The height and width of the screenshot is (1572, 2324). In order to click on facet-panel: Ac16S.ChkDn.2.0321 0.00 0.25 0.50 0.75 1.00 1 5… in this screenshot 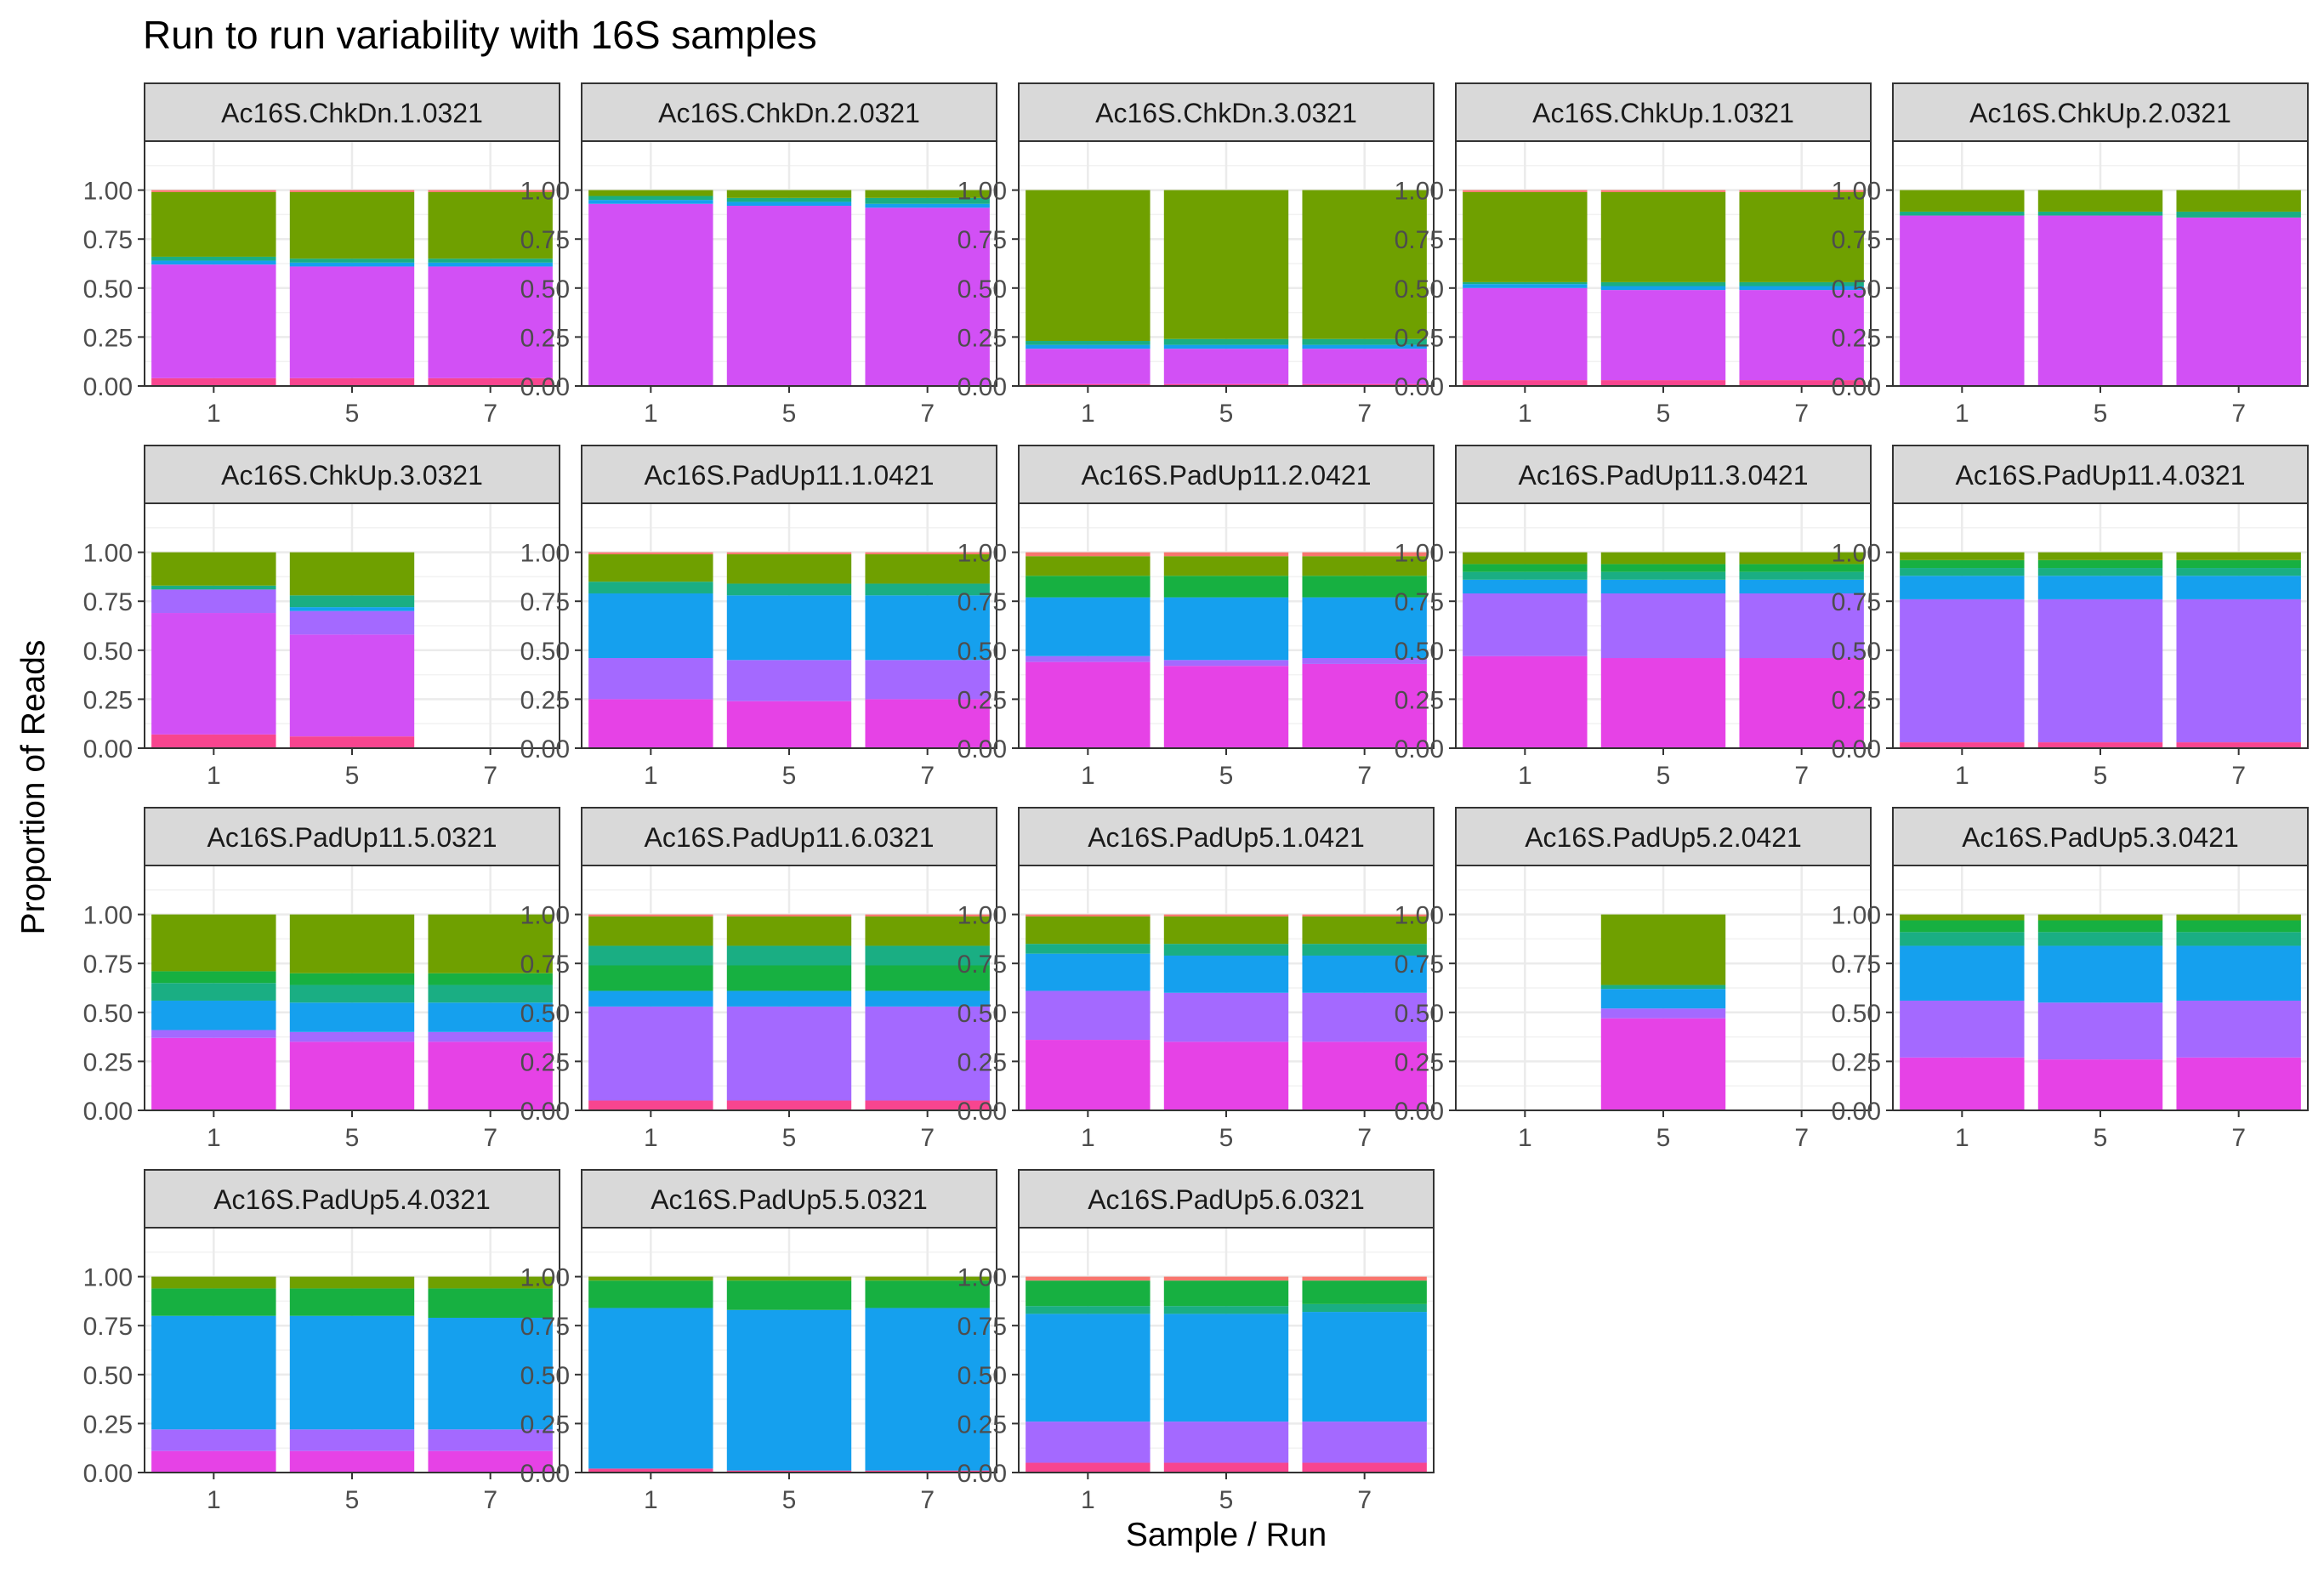, I will do `click(758, 255)`.